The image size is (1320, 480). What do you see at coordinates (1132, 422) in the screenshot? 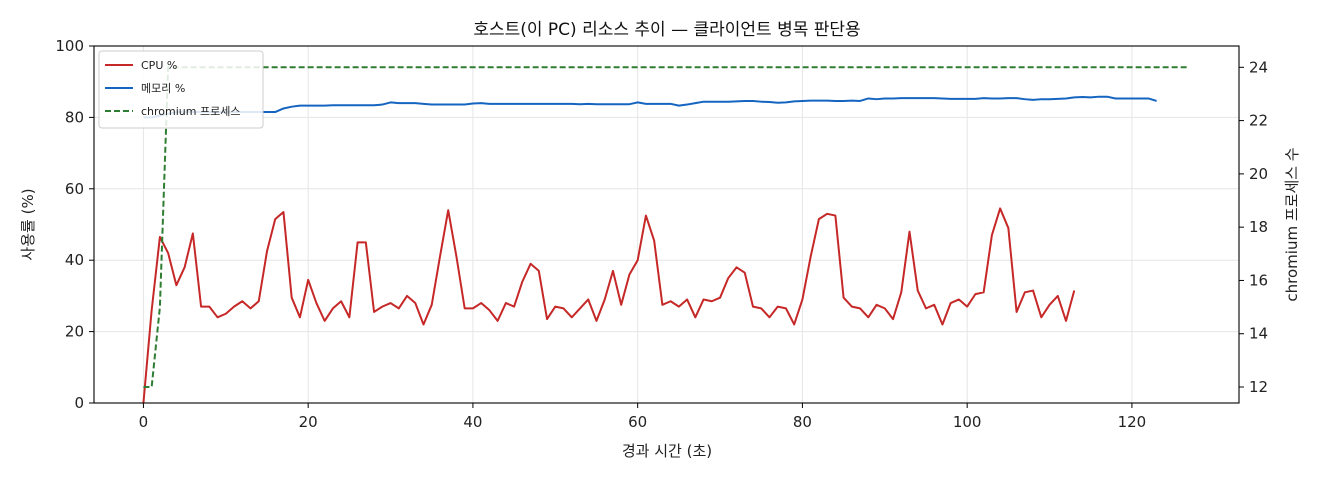
I see `x-tick-label: 120` at bounding box center [1132, 422].